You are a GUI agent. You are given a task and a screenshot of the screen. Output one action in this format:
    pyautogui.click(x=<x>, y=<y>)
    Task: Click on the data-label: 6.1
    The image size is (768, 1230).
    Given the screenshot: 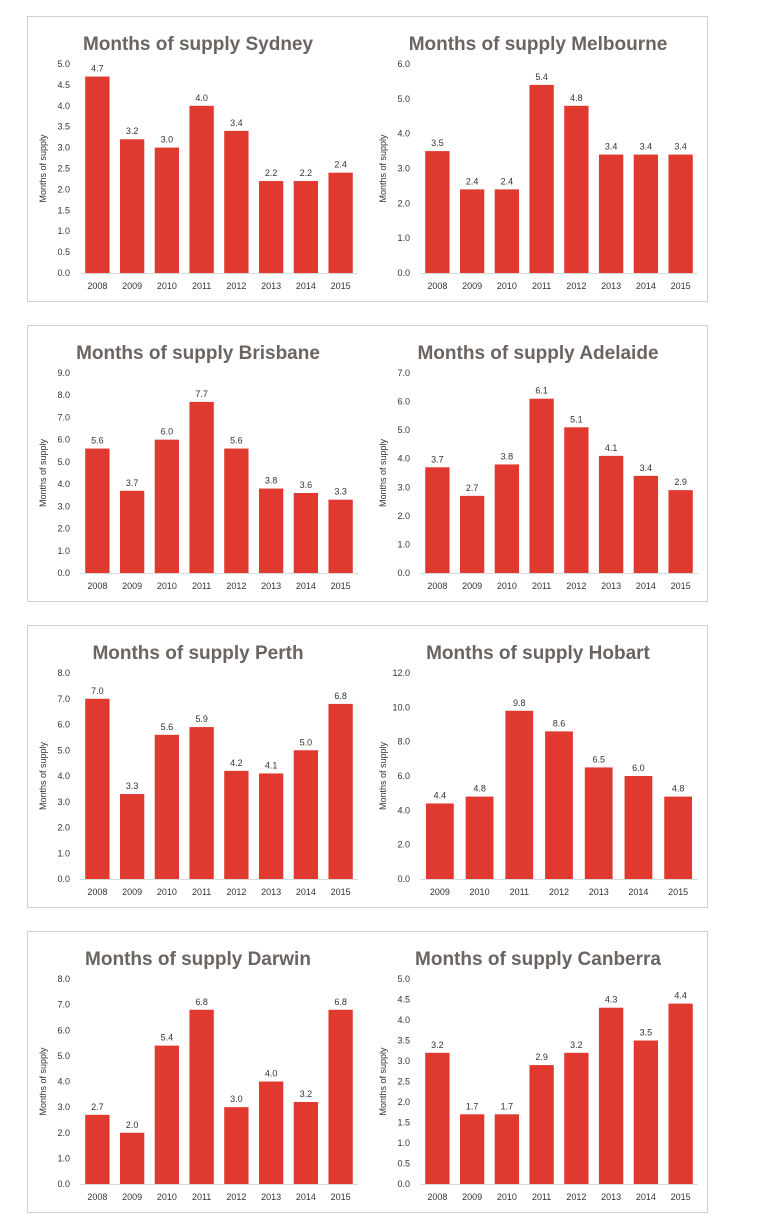 What is the action you would take?
    pyautogui.click(x=541, y=391)
    